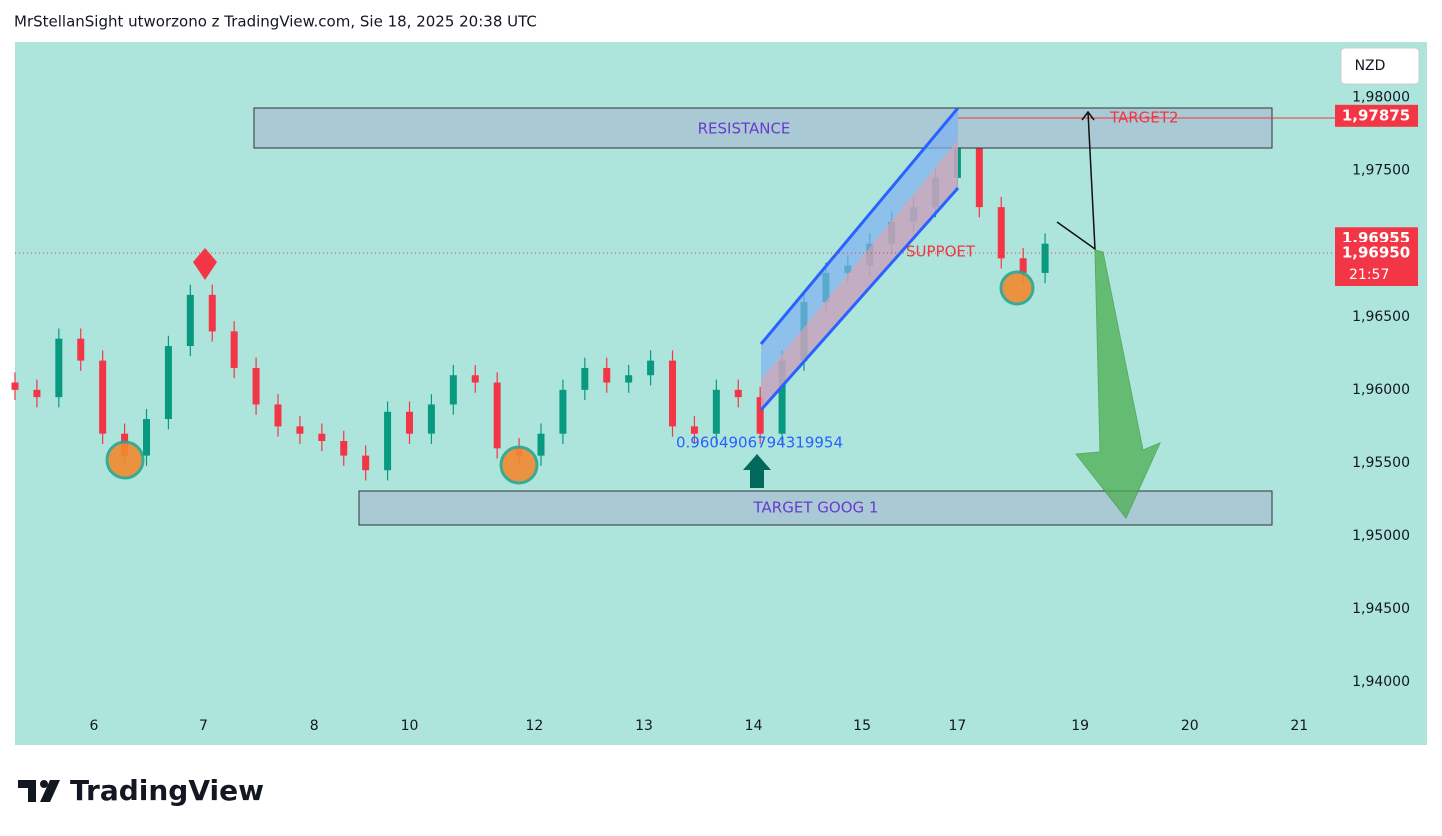 The height and width of the screenshot is (836, 1442). Describe the element at coordinates (1370, 66) in the screenshot. I see `currency: NZD` at that location.